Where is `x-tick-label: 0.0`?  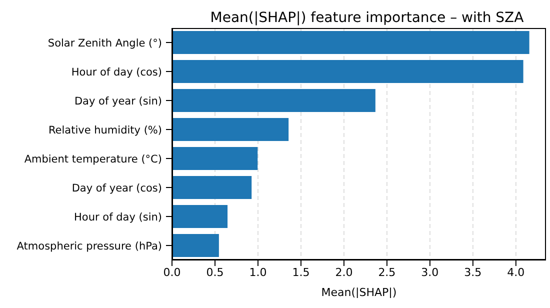
x-tick-label: 0.0 is located at coordinates (172, 272).